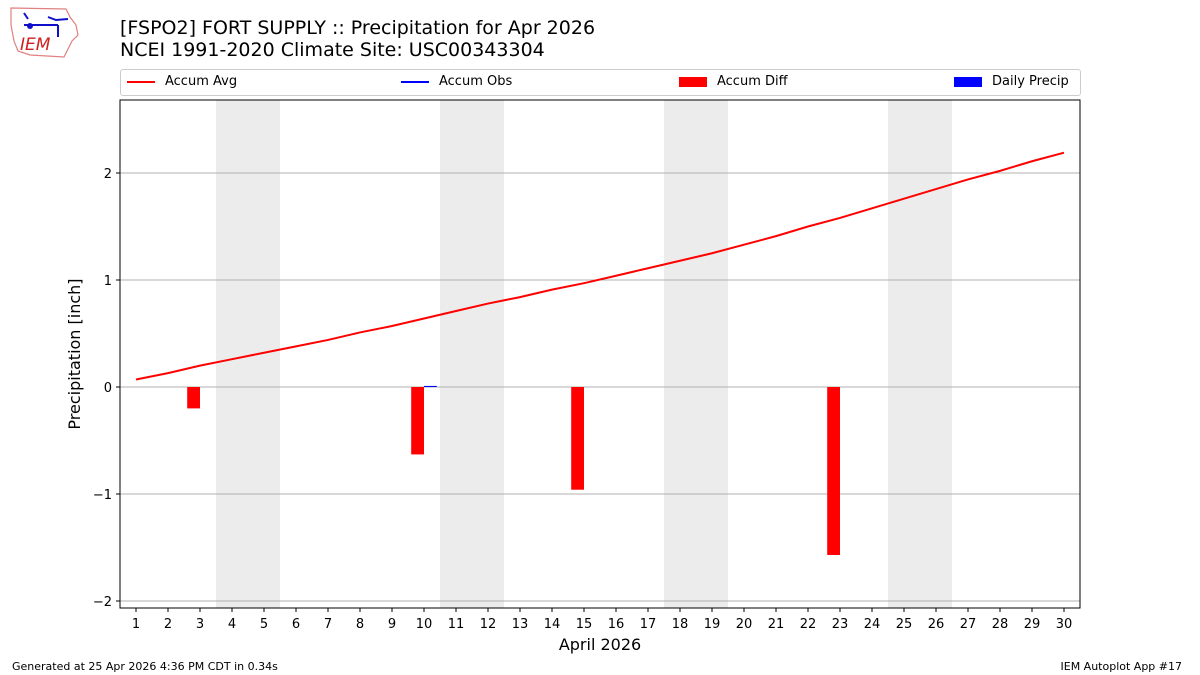 This screenshot has height=675, width=1200. Describe the element at coordinates (102, 495) in the screenshot. I see `y-tick-label: −1` at that location.